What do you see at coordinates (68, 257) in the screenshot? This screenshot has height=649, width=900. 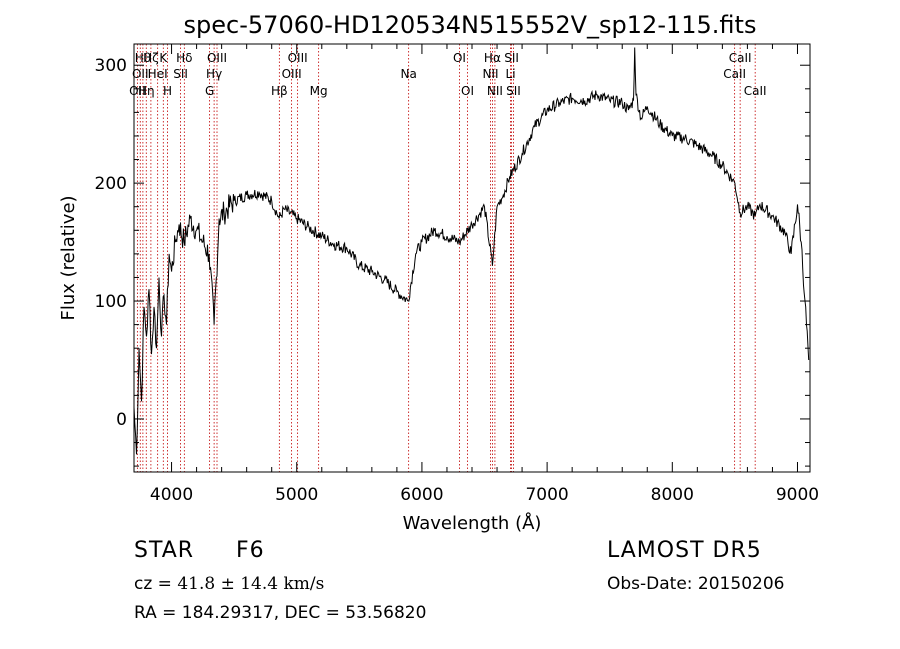 I see `y-axis-label: Flux (relative)` at bounding box center [68, 257].